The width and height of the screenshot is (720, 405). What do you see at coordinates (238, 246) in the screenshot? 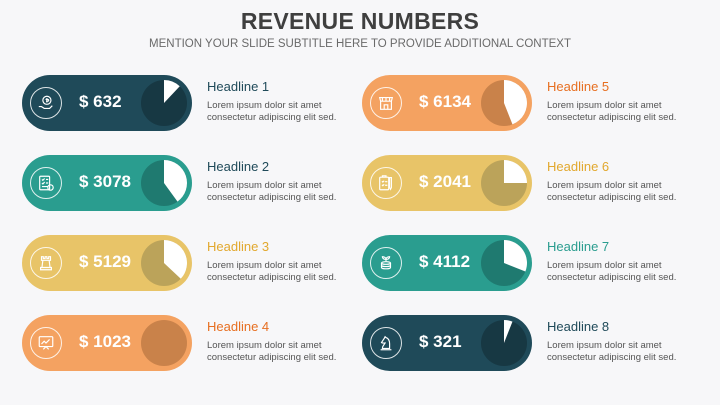
I see `headline: Headline 3` at bounding box center [238, 246].